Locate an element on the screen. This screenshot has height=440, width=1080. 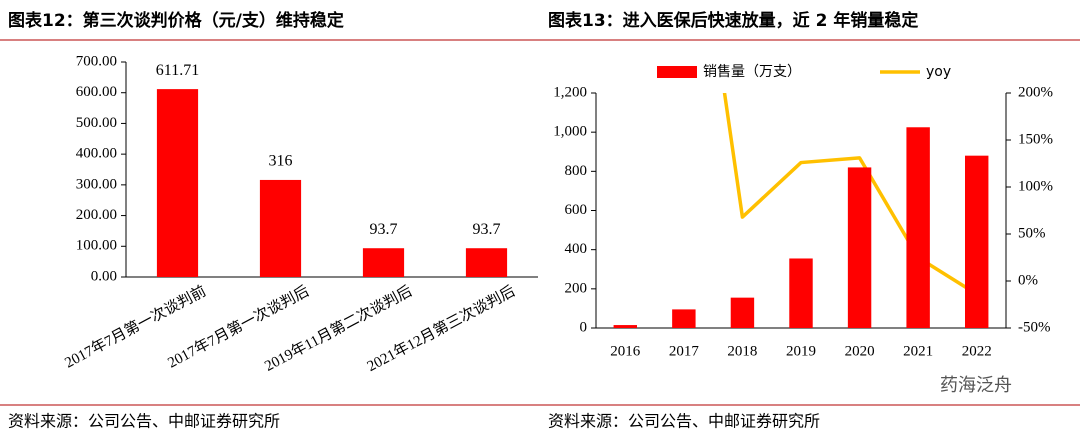
y-tick-label: 600 is located at coordinates (576, 210).